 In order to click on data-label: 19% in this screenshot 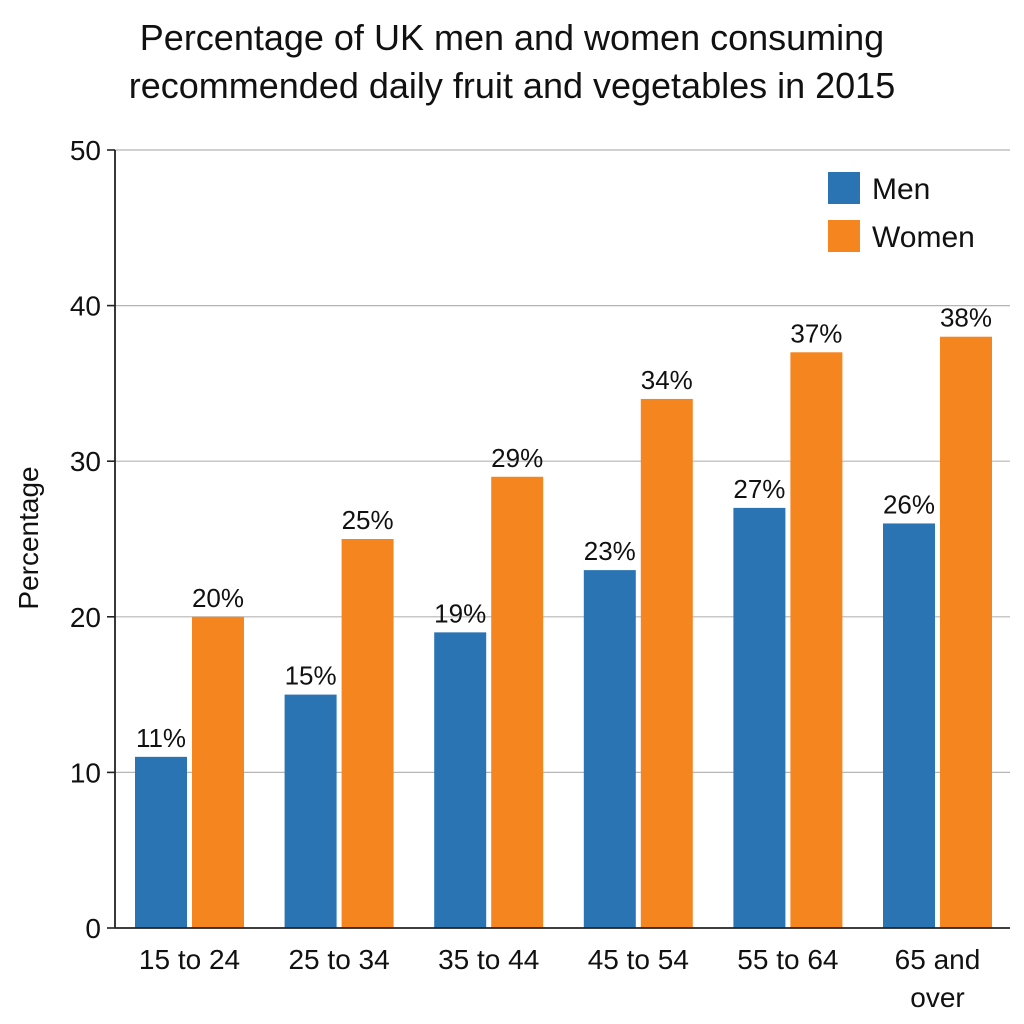, I will do `click(460, 613)`.